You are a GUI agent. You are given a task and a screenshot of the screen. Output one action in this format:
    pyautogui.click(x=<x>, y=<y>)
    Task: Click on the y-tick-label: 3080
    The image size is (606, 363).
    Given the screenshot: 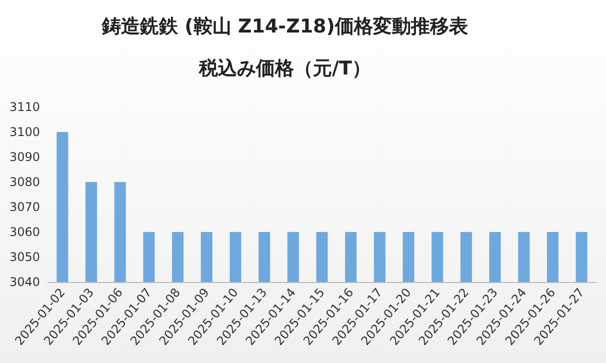 What is the action you would take?
    pyautogui.click(x=24, y=182)
    